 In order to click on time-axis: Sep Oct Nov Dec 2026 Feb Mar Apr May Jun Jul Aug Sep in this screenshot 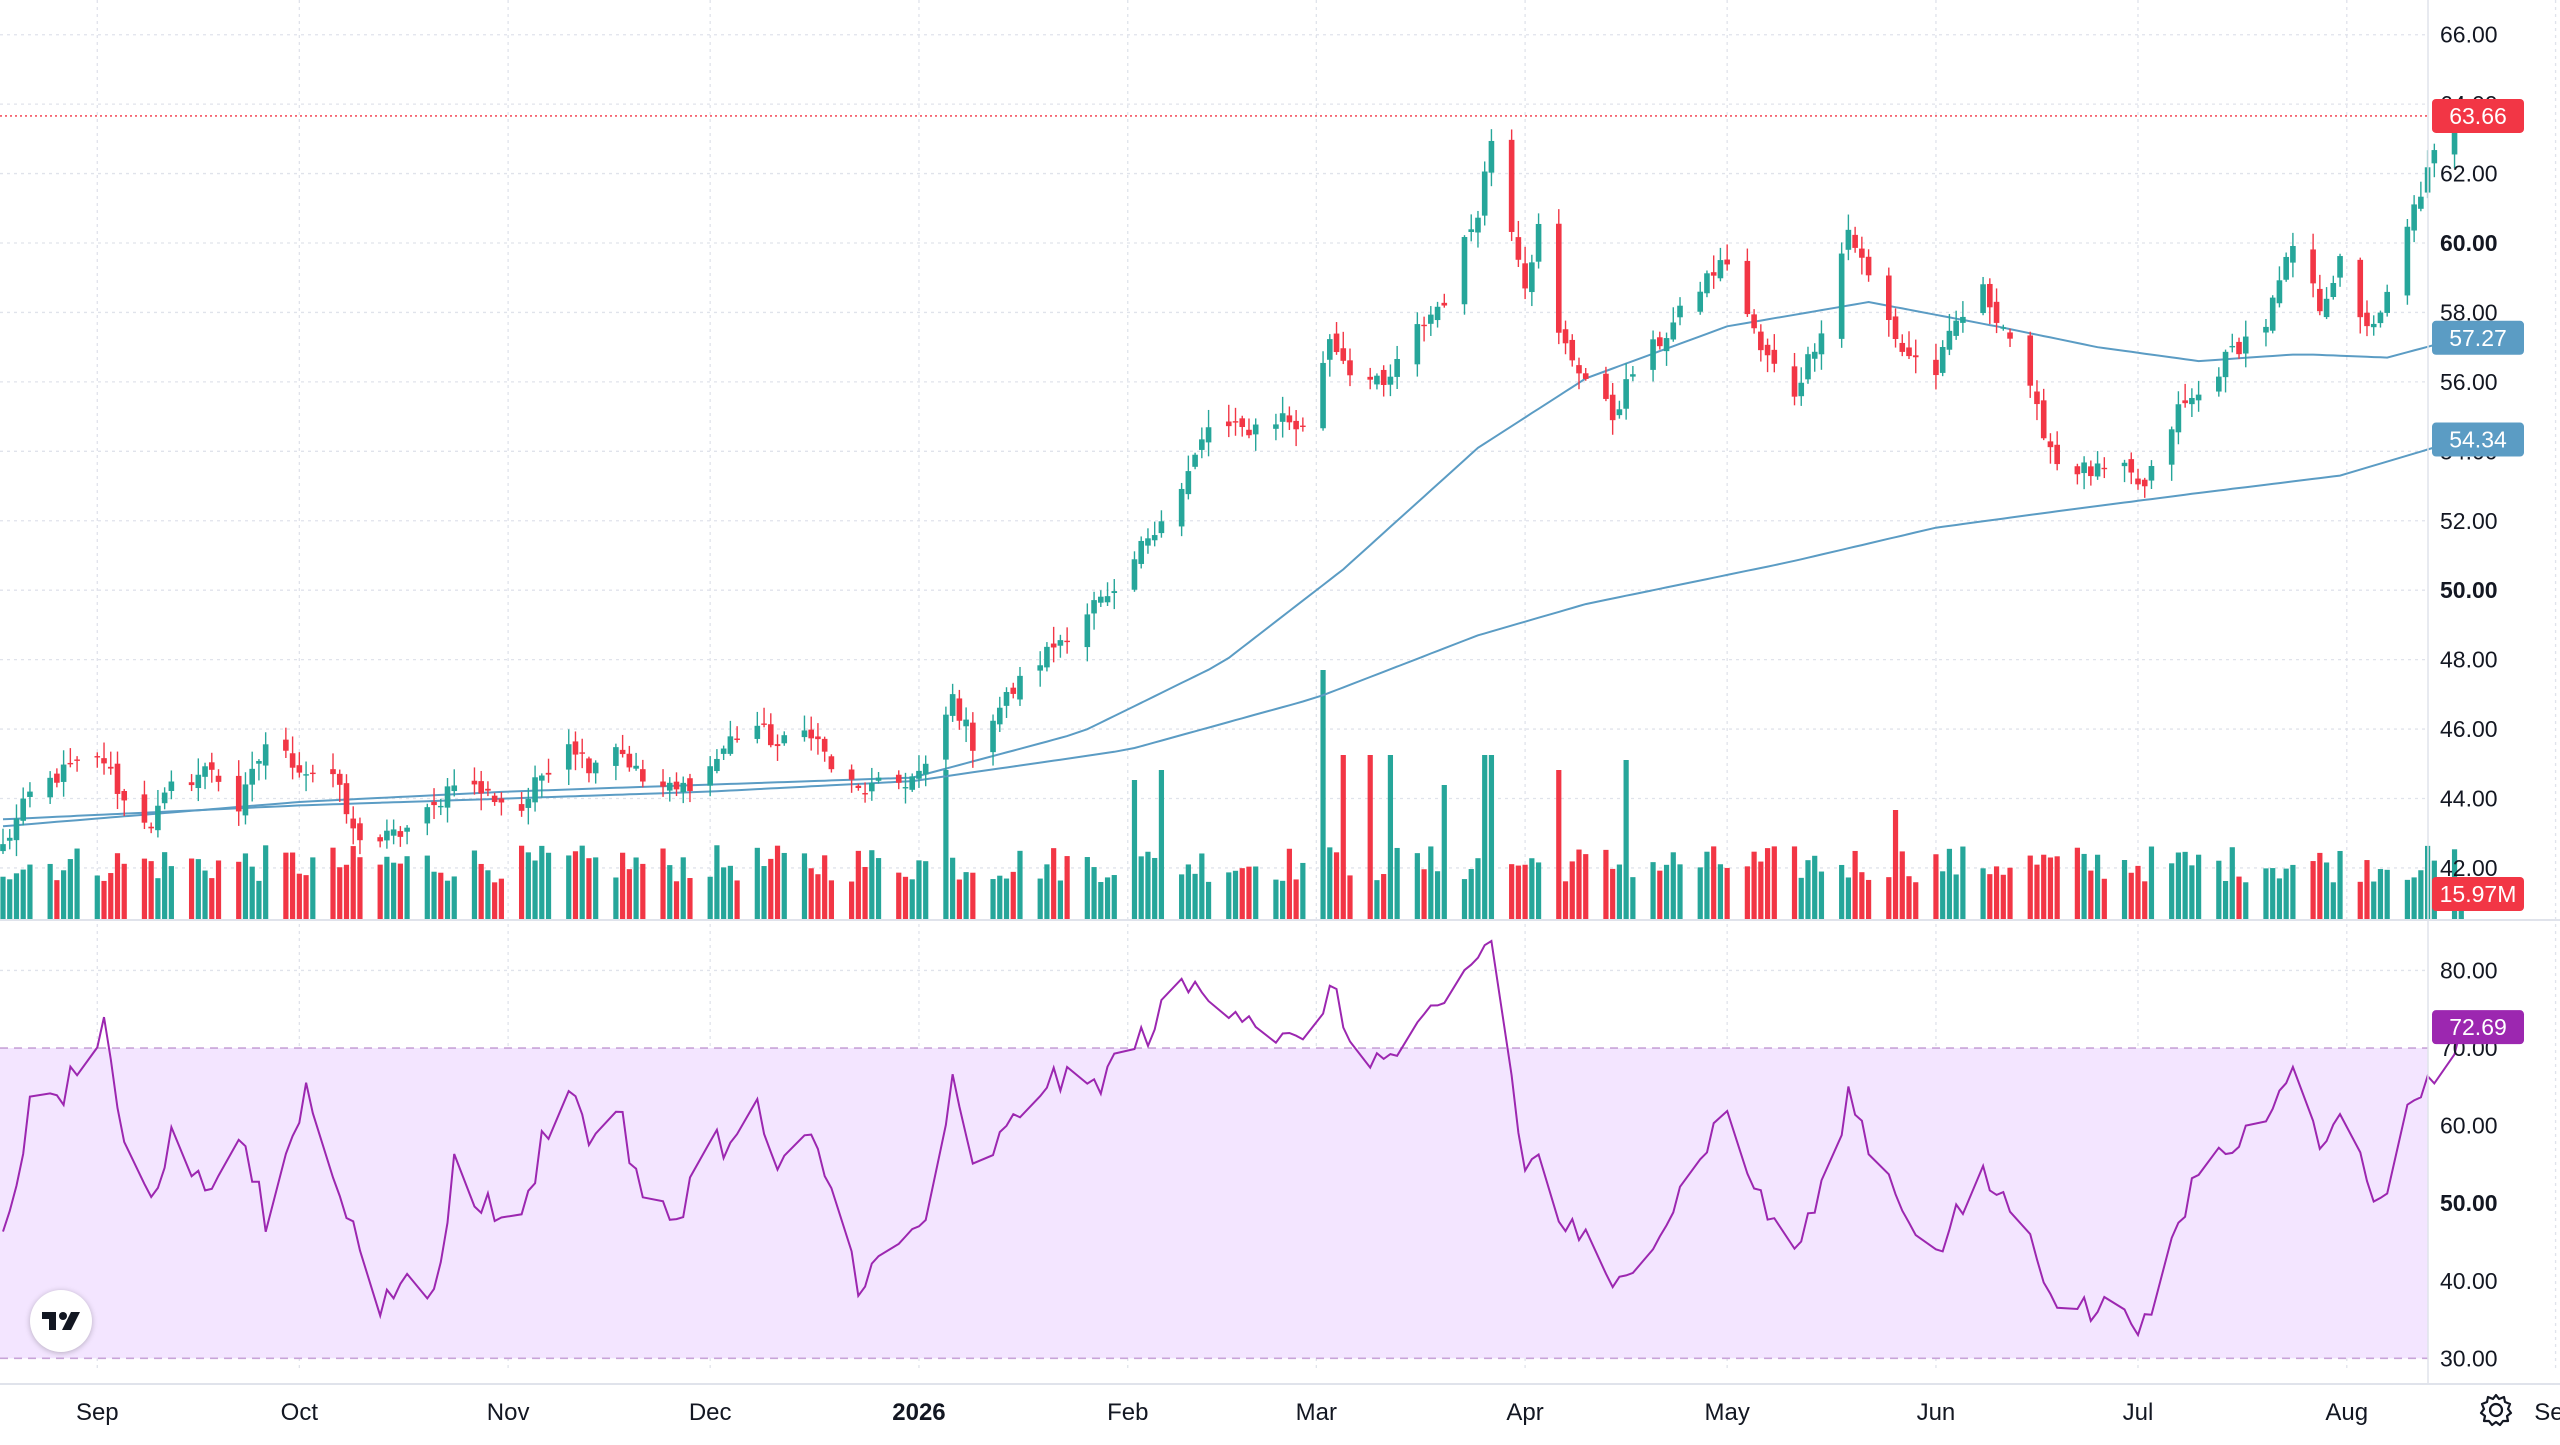, I will do `click(1318, 1412)`.